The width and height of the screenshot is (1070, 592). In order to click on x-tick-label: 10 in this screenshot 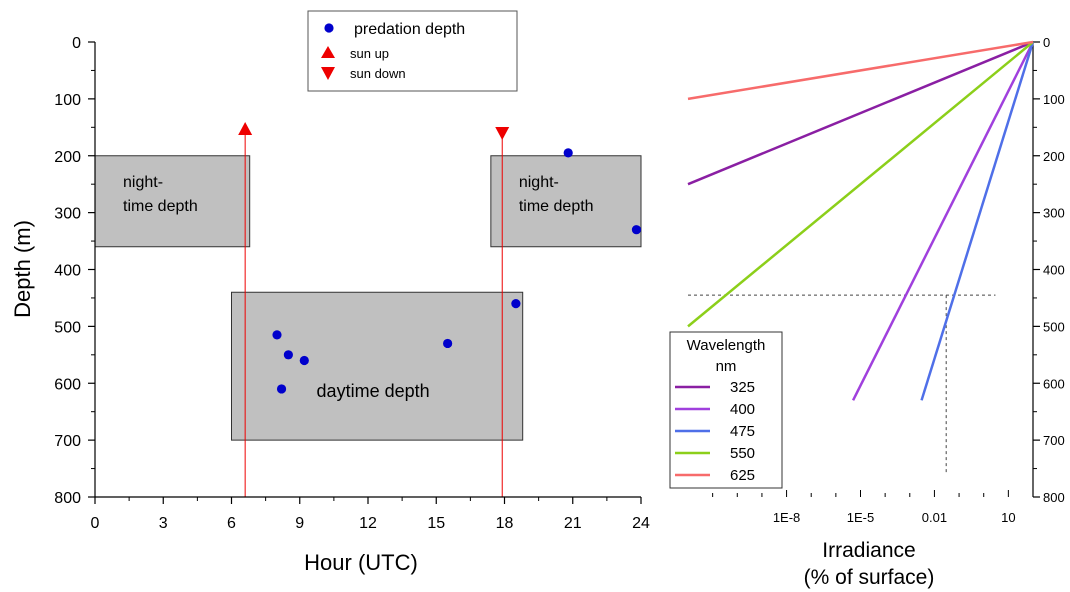, I will do `click(1008, 517)`.